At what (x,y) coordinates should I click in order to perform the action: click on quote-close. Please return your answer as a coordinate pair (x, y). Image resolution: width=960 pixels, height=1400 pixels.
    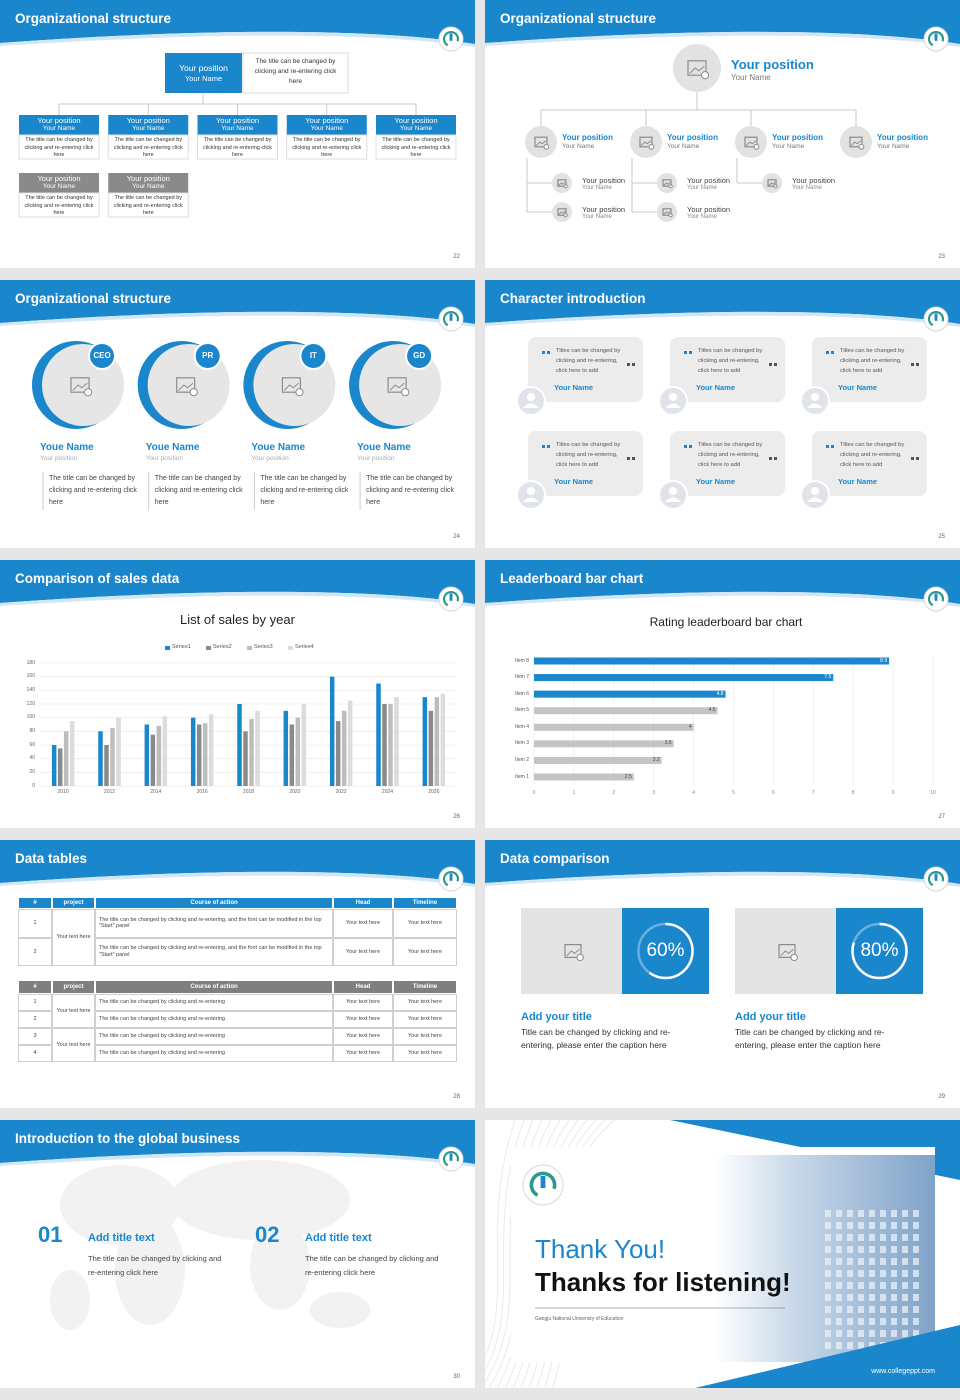
    Looking at the image, I should click on (773, 458).